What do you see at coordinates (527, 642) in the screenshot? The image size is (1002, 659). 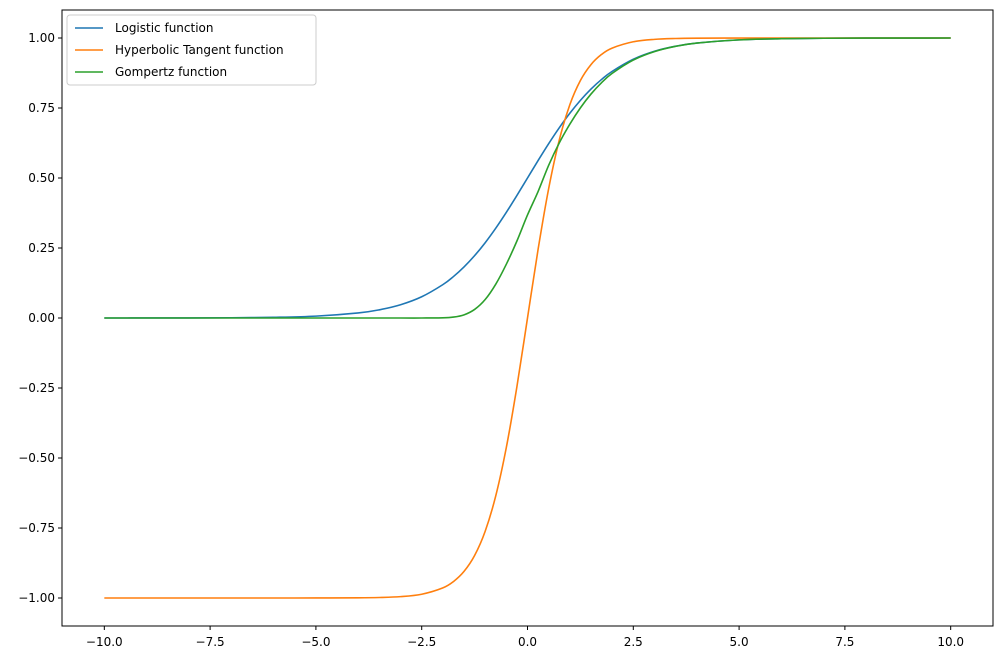 I see `x-tick-label: 0.0` at bounding box center [527, 642].